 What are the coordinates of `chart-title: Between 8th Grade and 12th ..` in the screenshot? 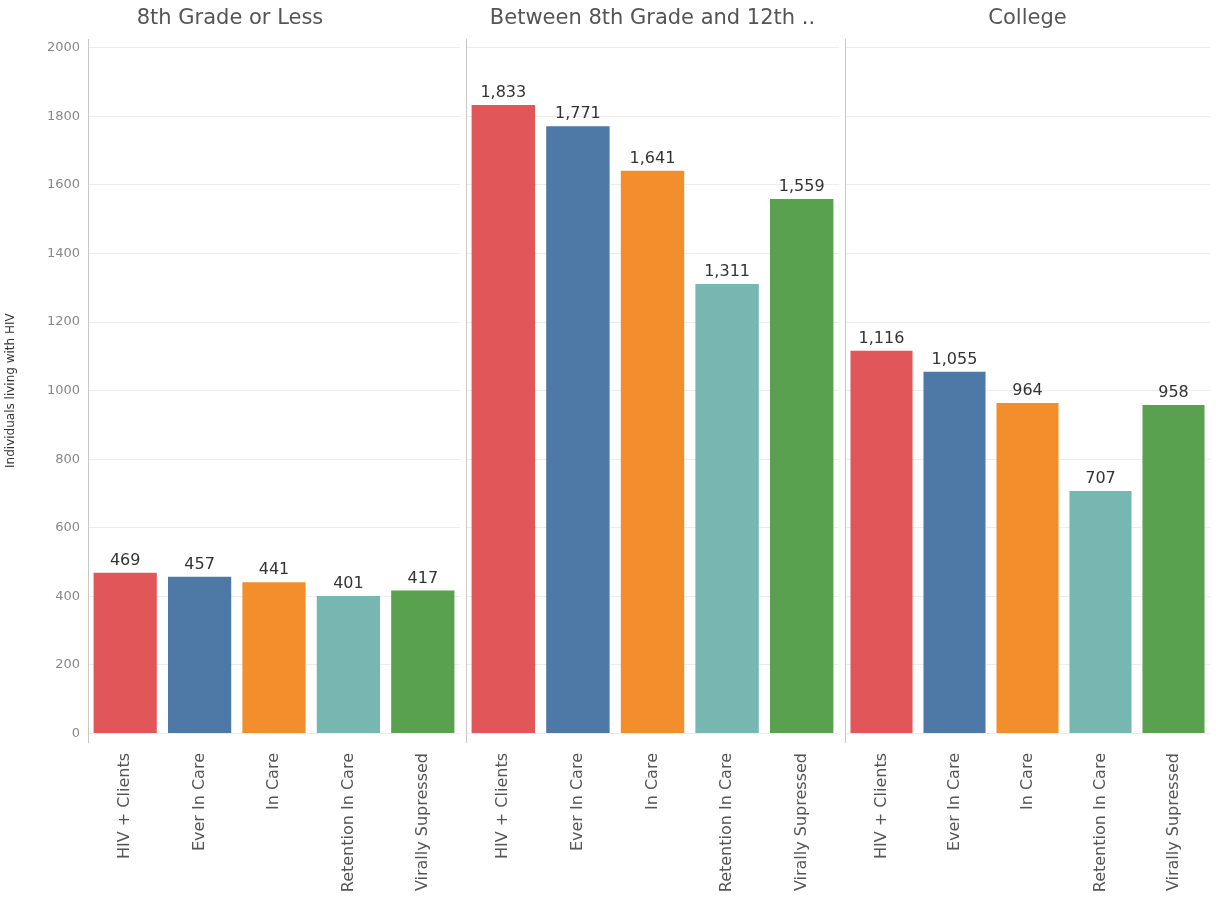 It's located at (652, 17).